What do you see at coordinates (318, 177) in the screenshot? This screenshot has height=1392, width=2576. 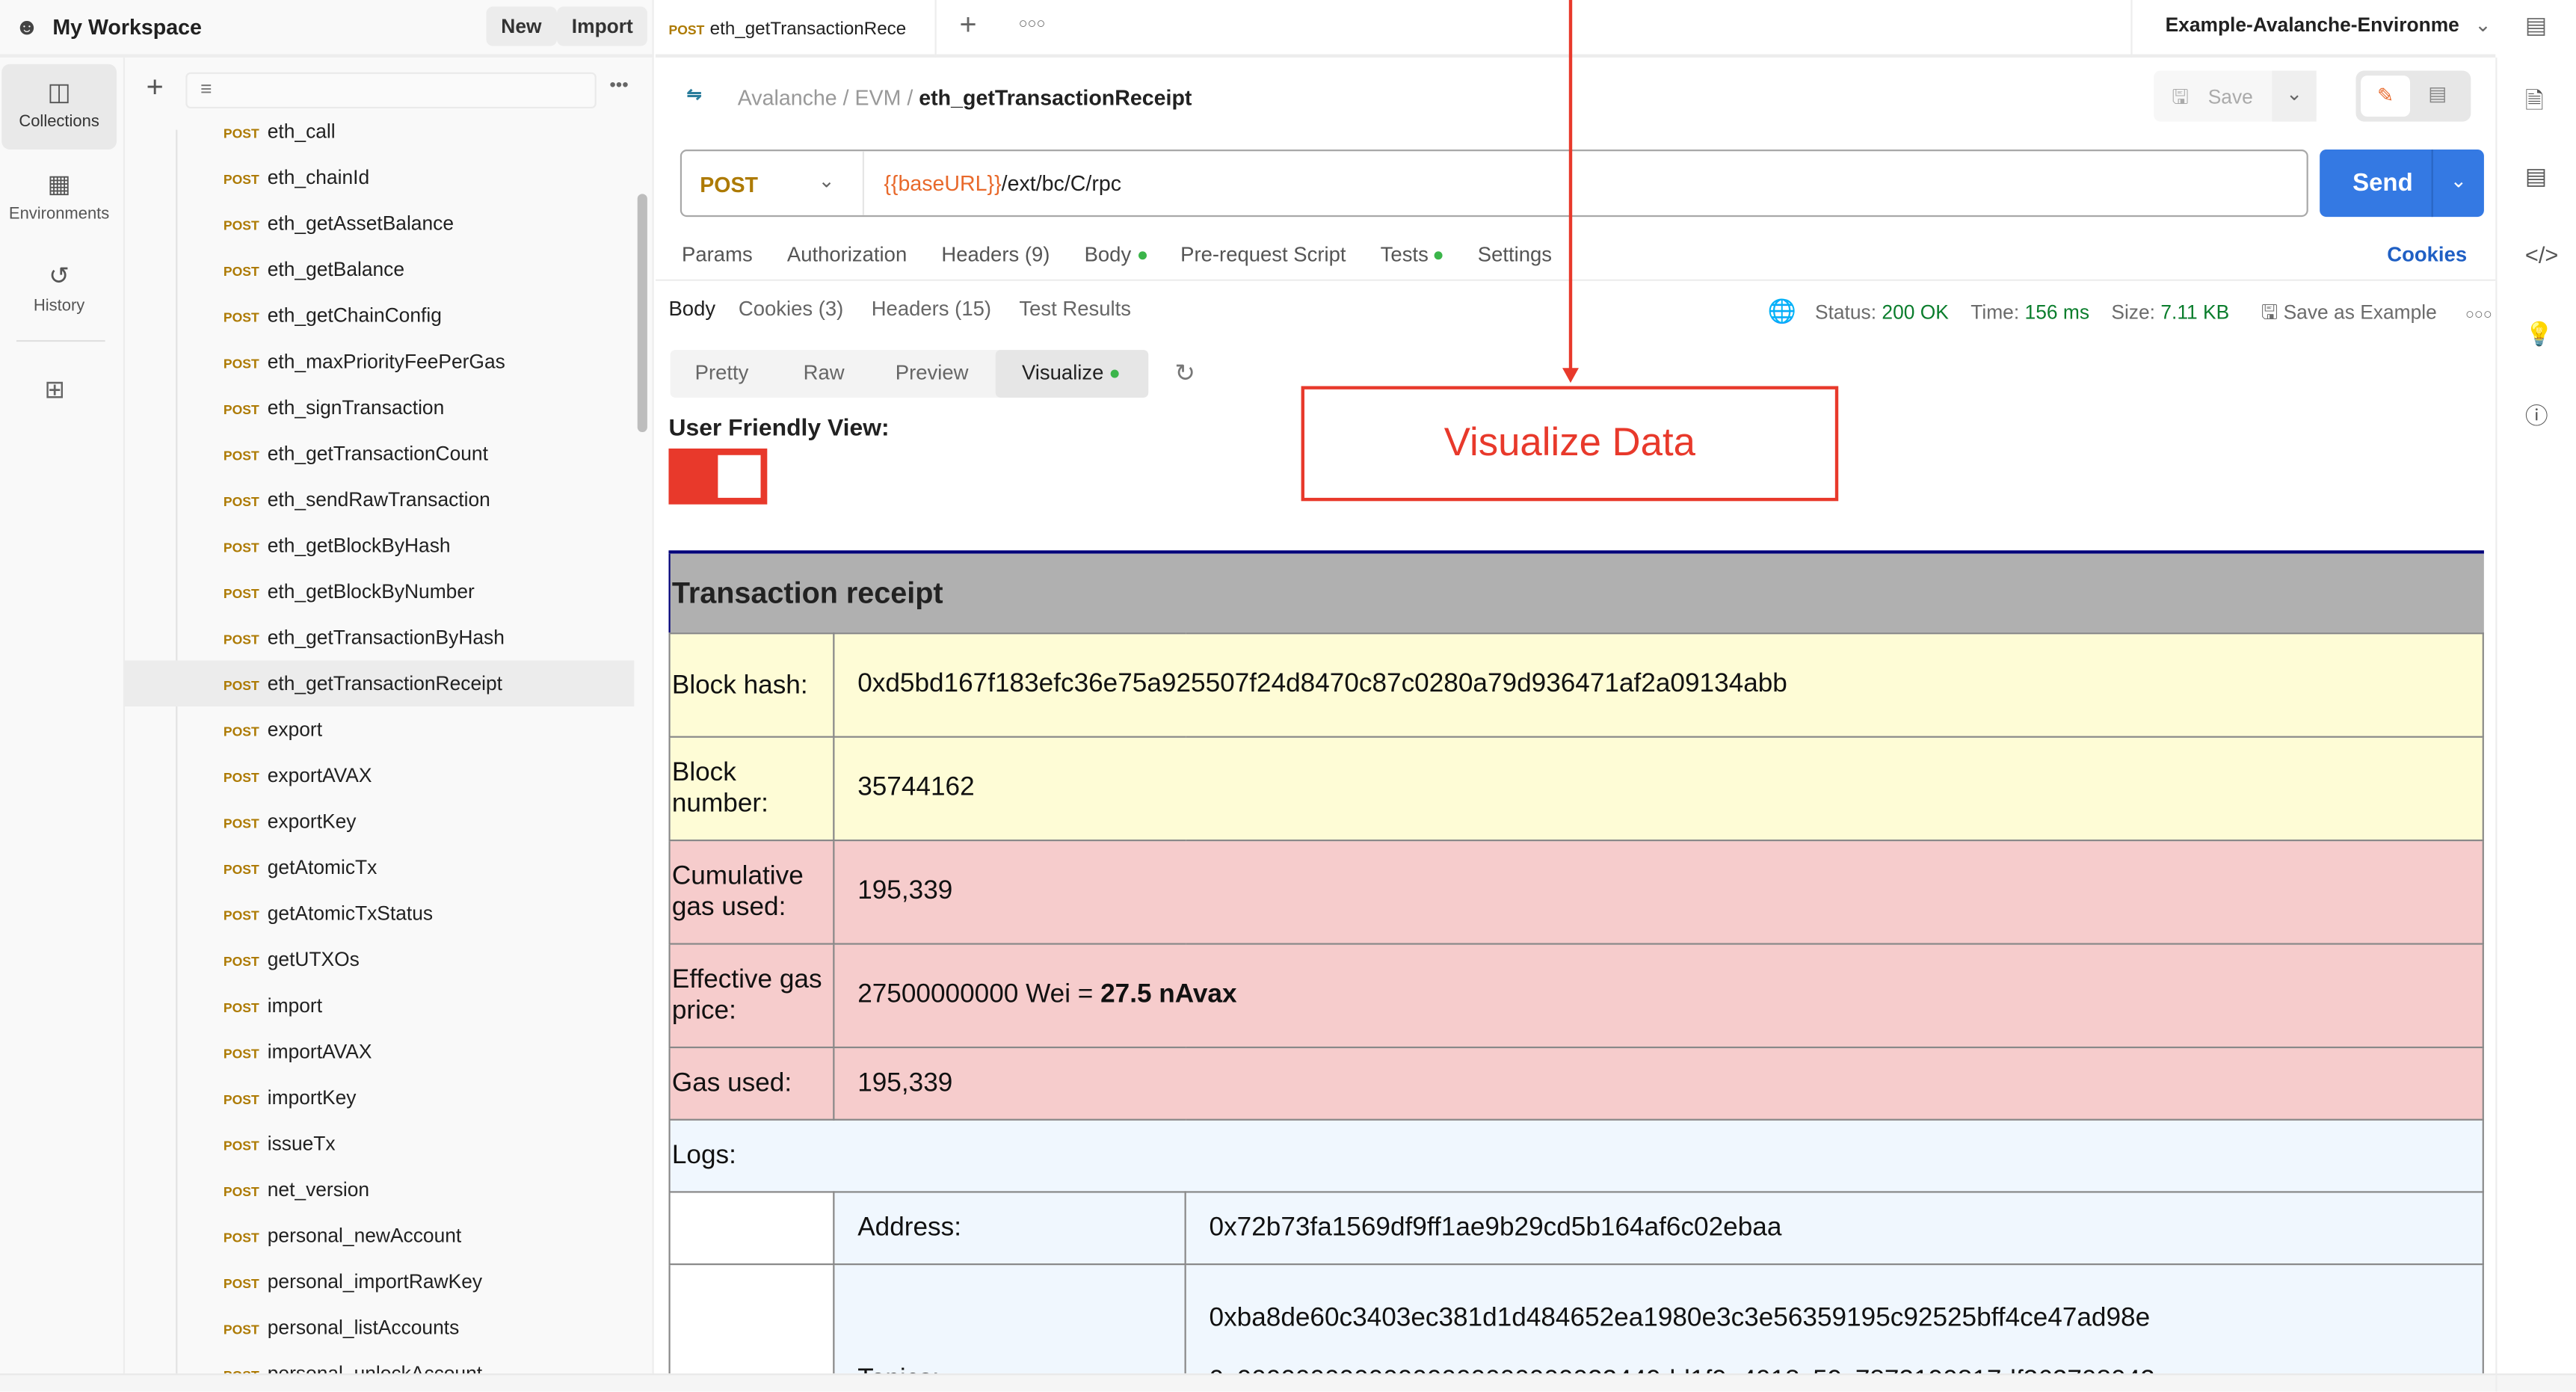 I see `request-name: eth_chainId` at bounding box center [318, 177].